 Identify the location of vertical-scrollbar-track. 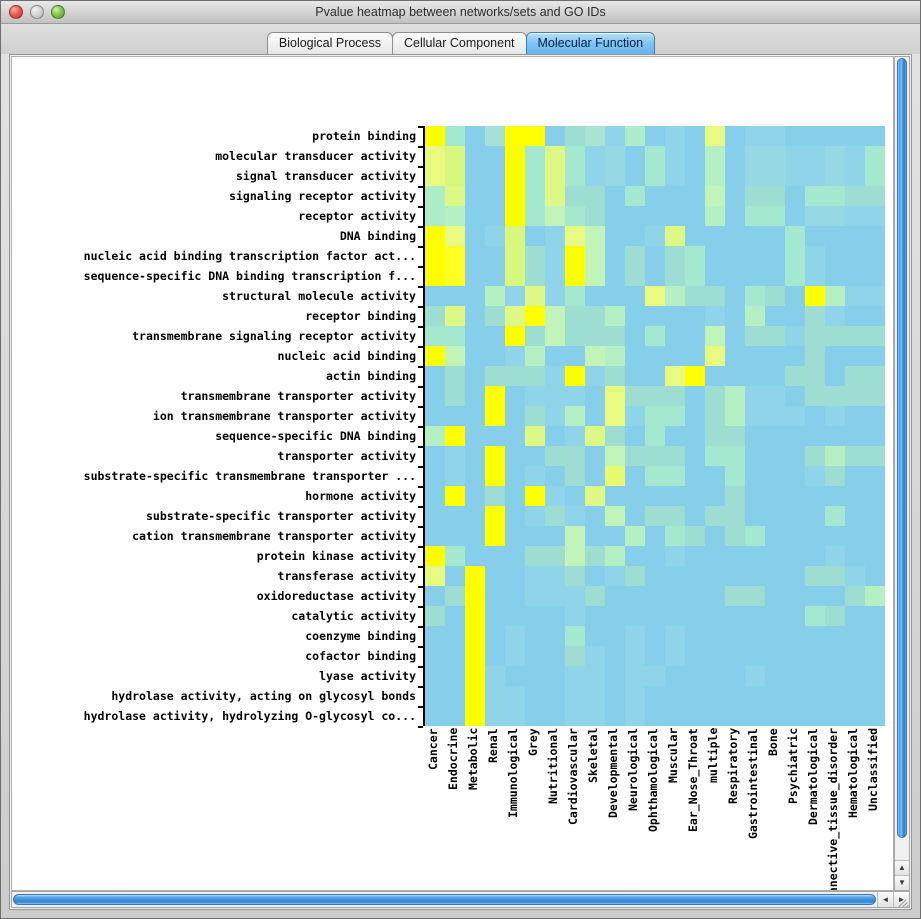
(902, 458).